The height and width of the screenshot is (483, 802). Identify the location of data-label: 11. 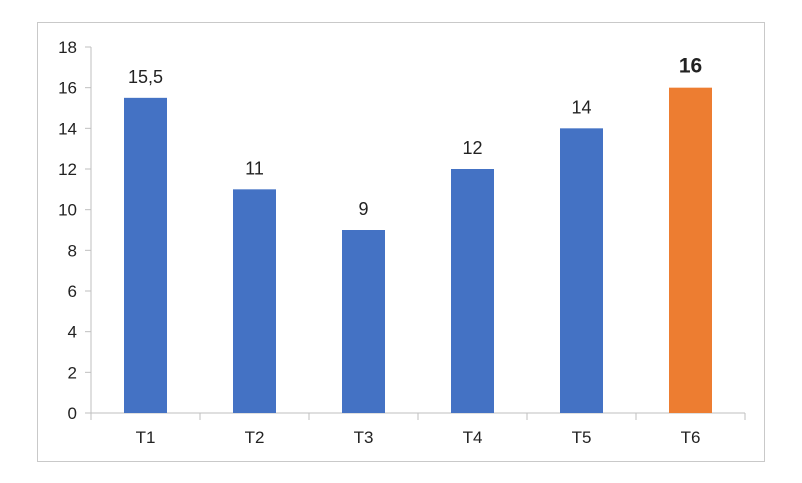
(254, 168).